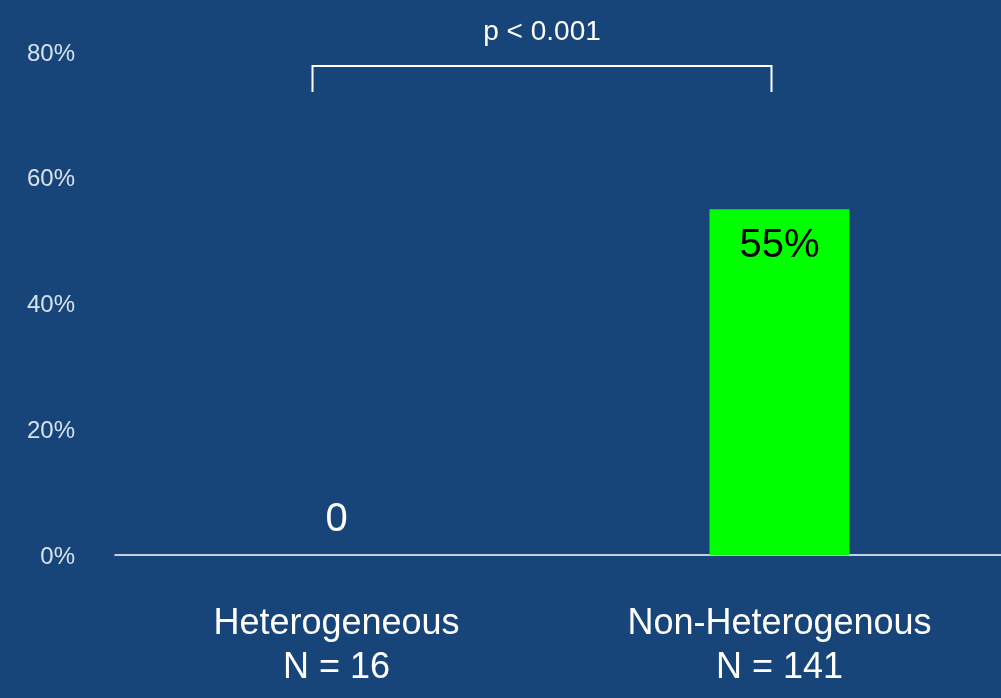  Describe the element at coordinates (336, 517) in the screenshot. I see `data-label: 0` at that location.